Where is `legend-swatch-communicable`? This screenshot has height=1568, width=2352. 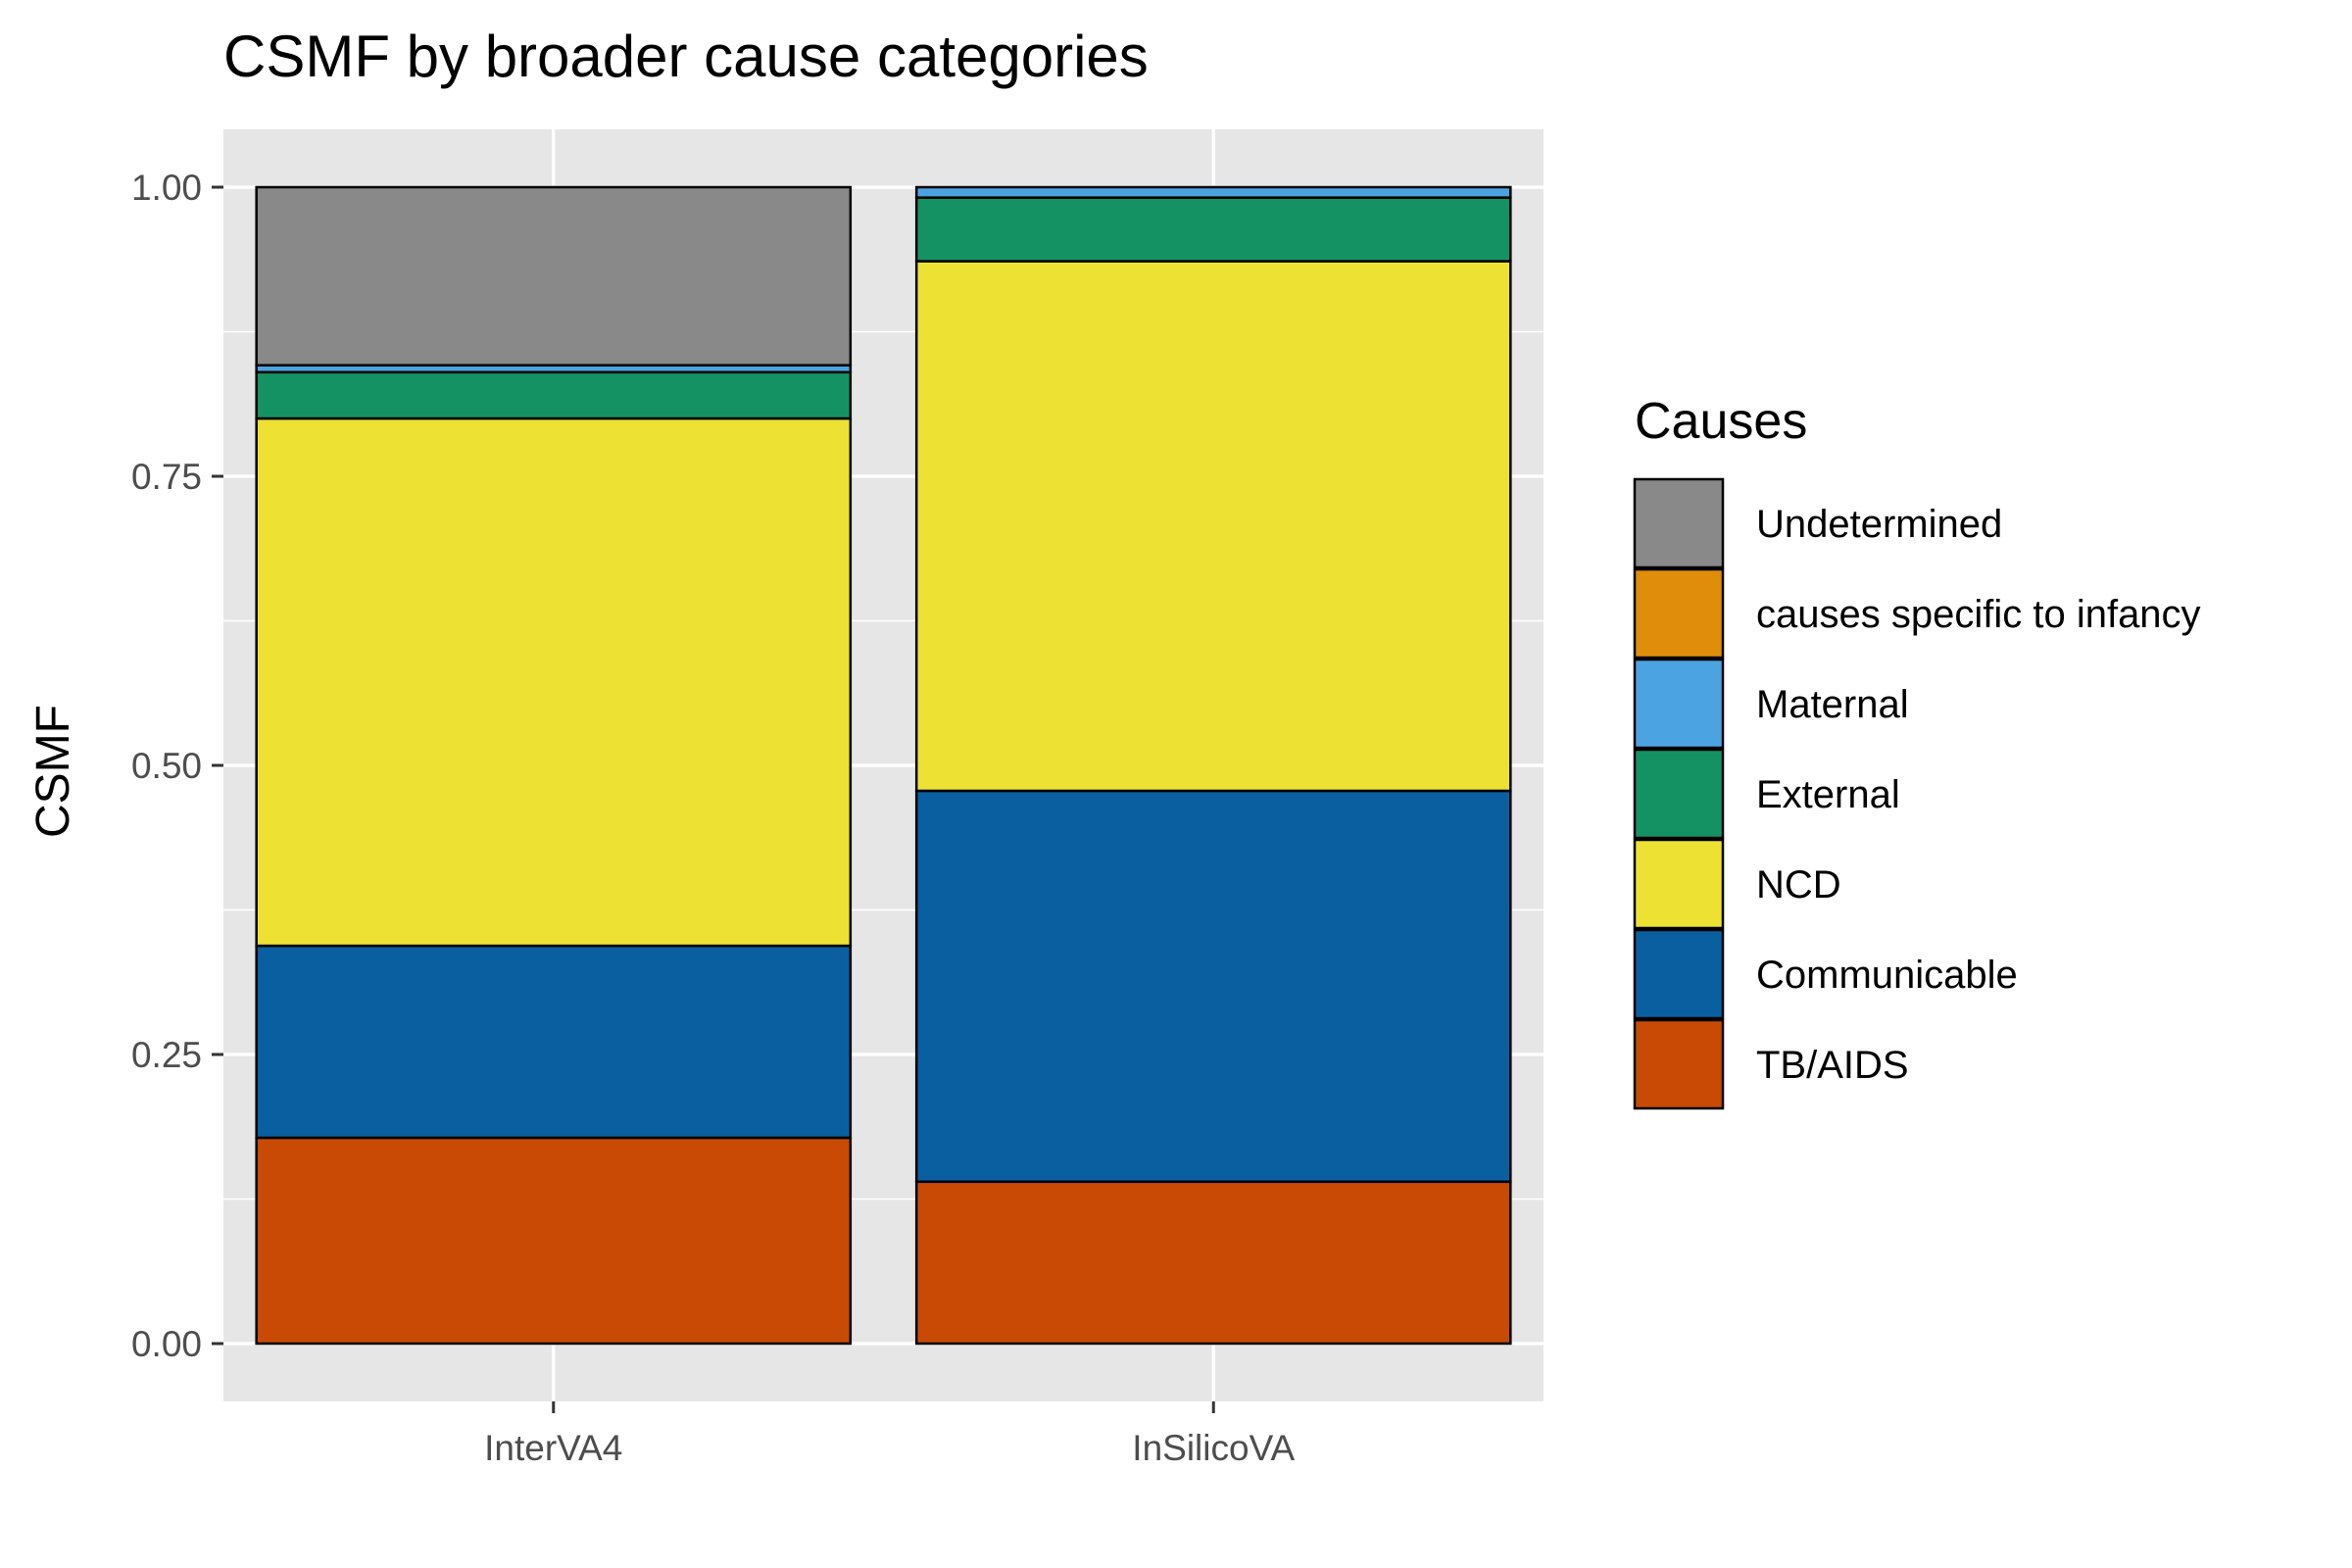
legend-swatch-communicable is located at coordinates (1679, 974).